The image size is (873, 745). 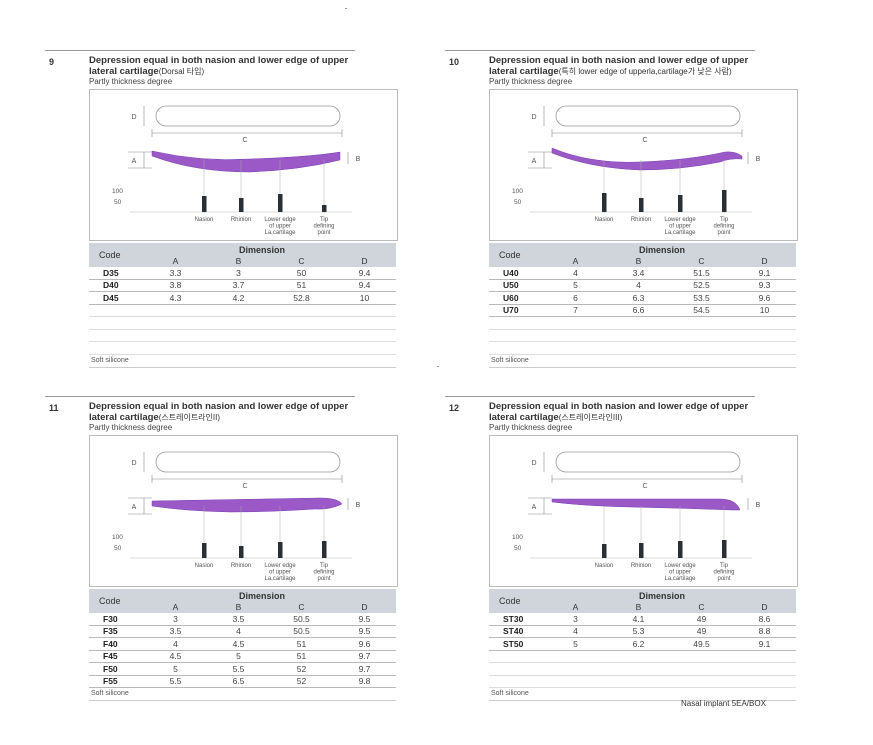 I want to click on table-row: F35 3.5 4 50.5 9.5, so click(x=242, y=632).